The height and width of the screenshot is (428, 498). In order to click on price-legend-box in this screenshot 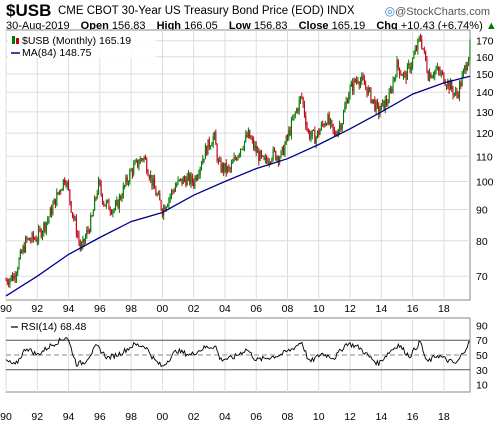, I will do `click(82, 45)`.